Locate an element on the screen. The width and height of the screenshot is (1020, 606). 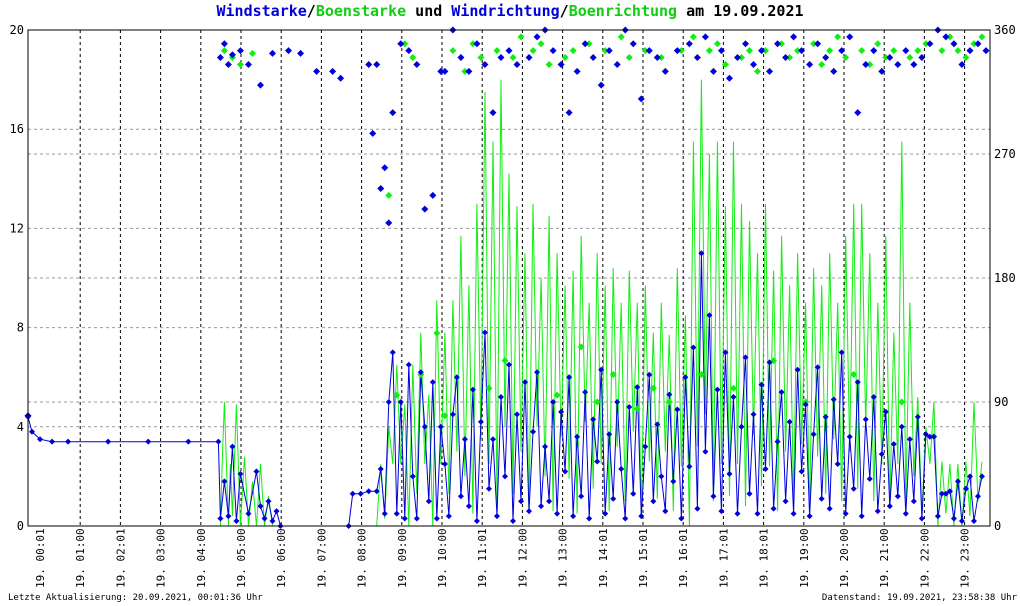
x-tick-group: 19. 18:01 is located at coordinates (764, 558).